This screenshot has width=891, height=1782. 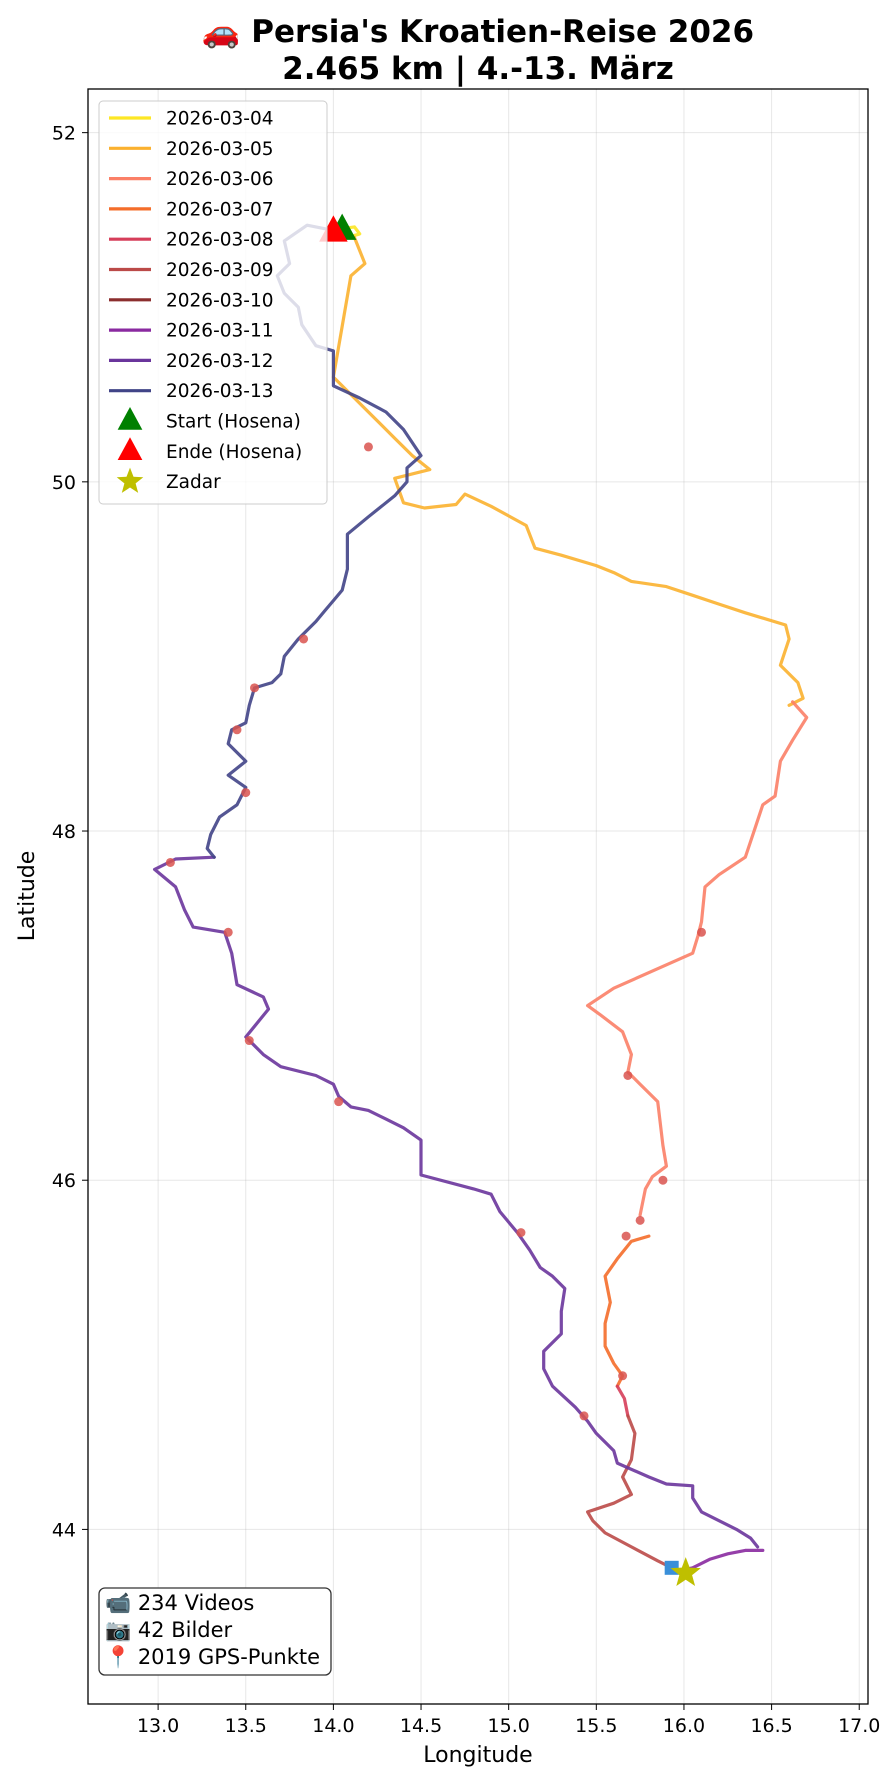 I want to click on info-box-frame, so click(x=215, y=1631).